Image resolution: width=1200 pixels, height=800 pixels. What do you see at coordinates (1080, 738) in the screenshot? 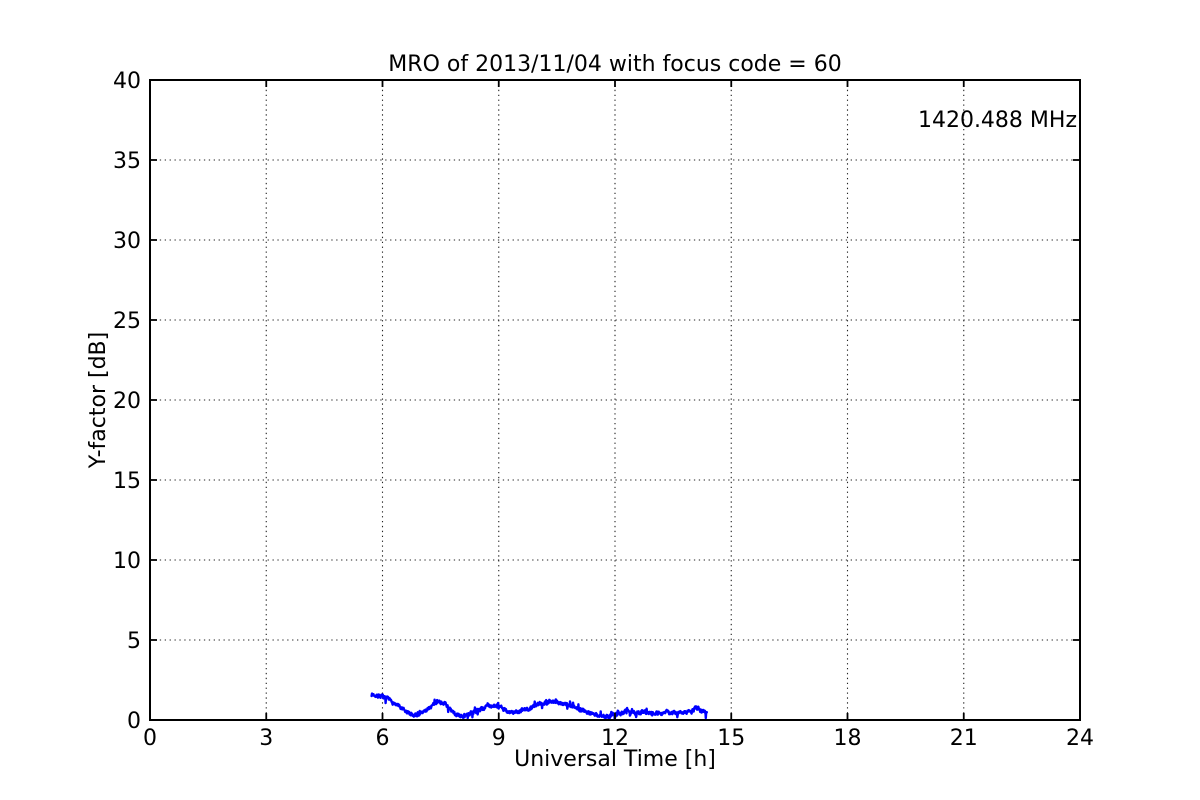
I see `x-tick-label: 24` at bounding box center [1080, 738].